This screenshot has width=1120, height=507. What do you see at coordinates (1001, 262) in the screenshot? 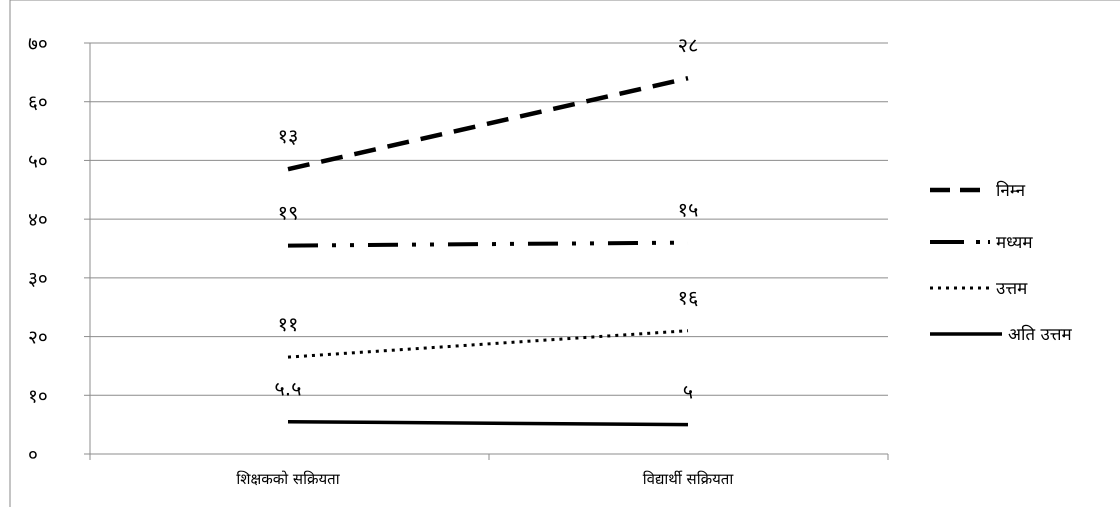
I see `legend: निम्न मध्यम उत्तम अति उत्तम` at bounding box center [1001, 262].